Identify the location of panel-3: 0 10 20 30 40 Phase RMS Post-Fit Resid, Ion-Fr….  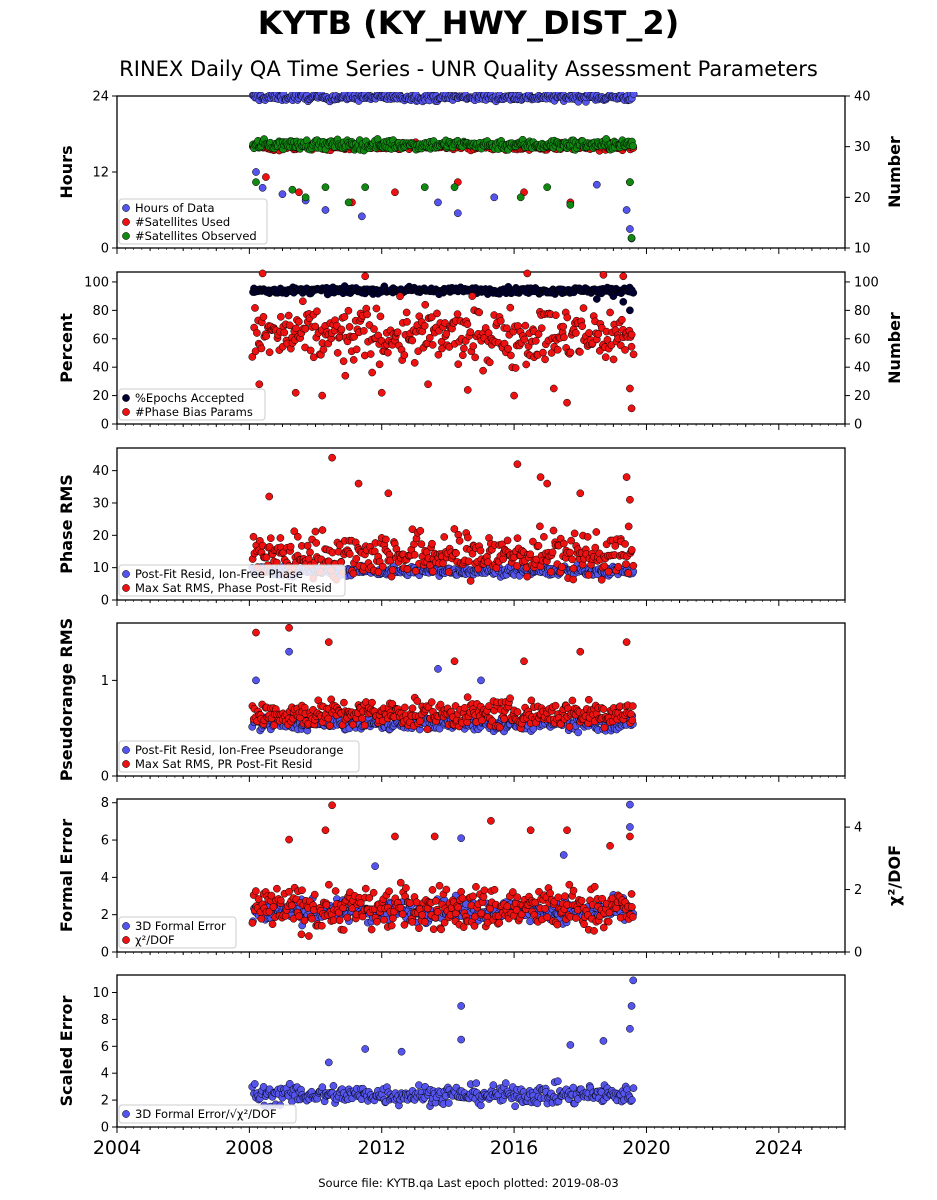
(451, 528).